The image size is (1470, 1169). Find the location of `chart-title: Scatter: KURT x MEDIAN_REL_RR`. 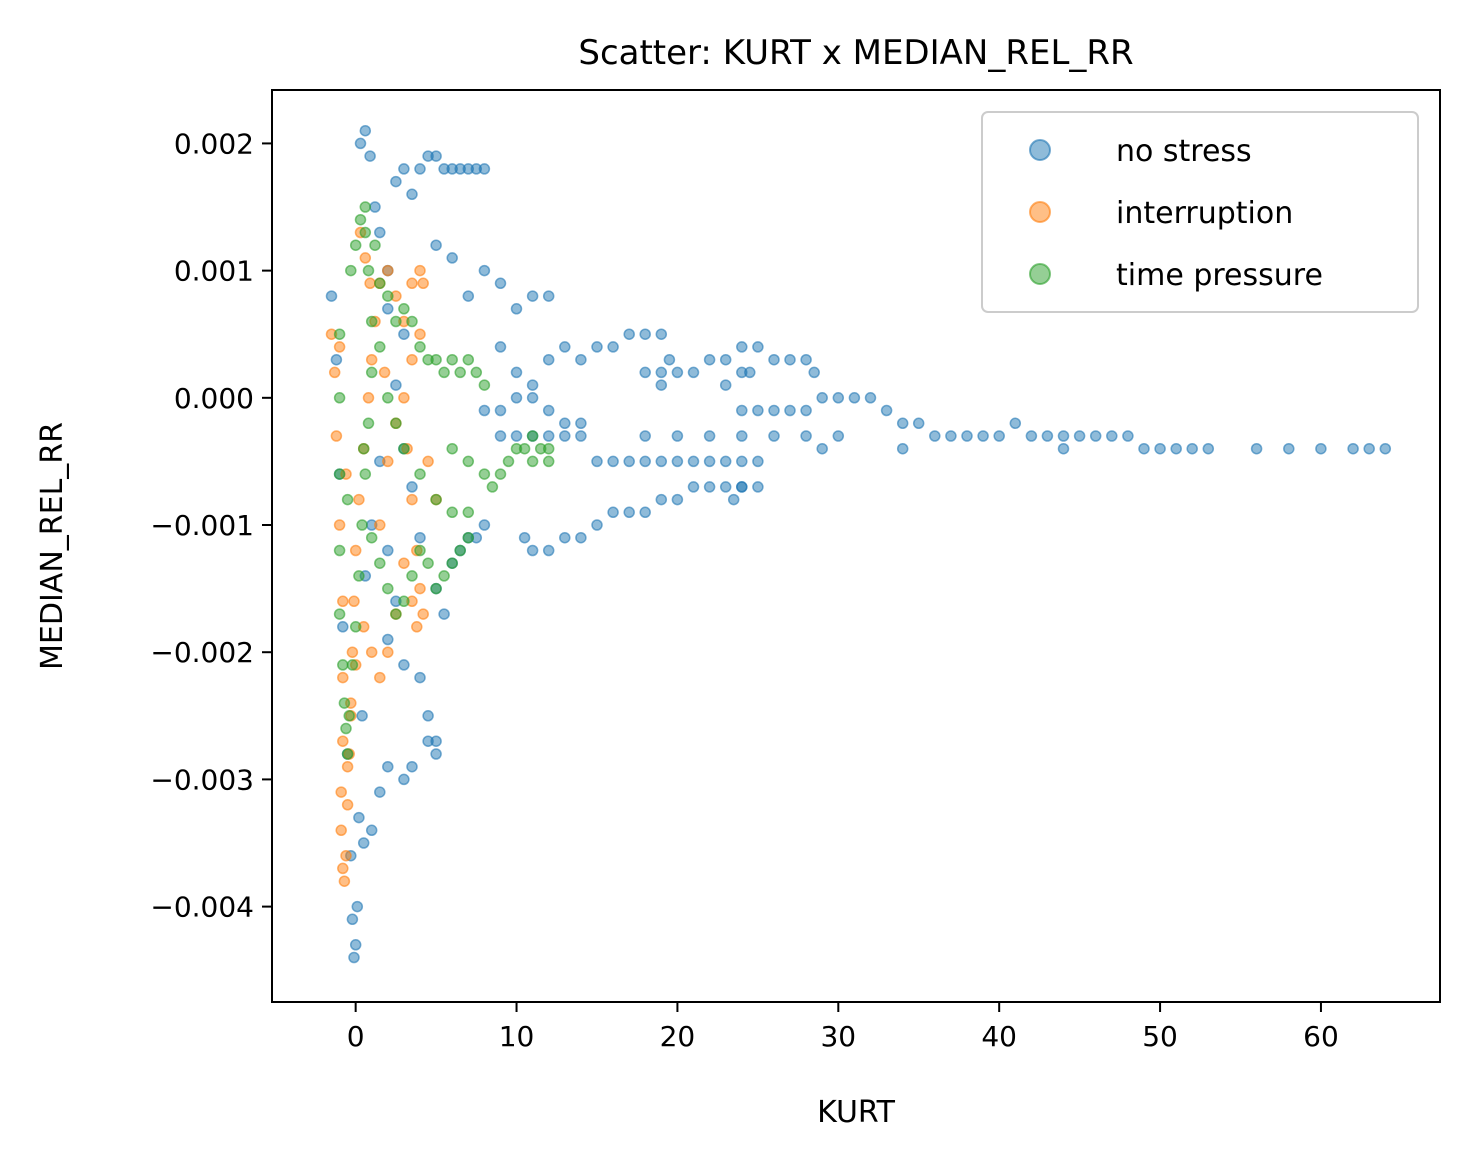

chart-title: Scatter: KURT x MEDIAN_REL_RR is located at coordinates (855, 53).